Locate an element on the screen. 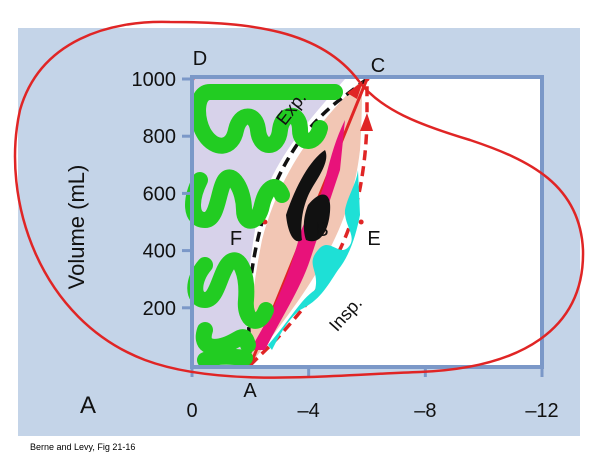  point-label-f: F is located at coordinates (236, 239).